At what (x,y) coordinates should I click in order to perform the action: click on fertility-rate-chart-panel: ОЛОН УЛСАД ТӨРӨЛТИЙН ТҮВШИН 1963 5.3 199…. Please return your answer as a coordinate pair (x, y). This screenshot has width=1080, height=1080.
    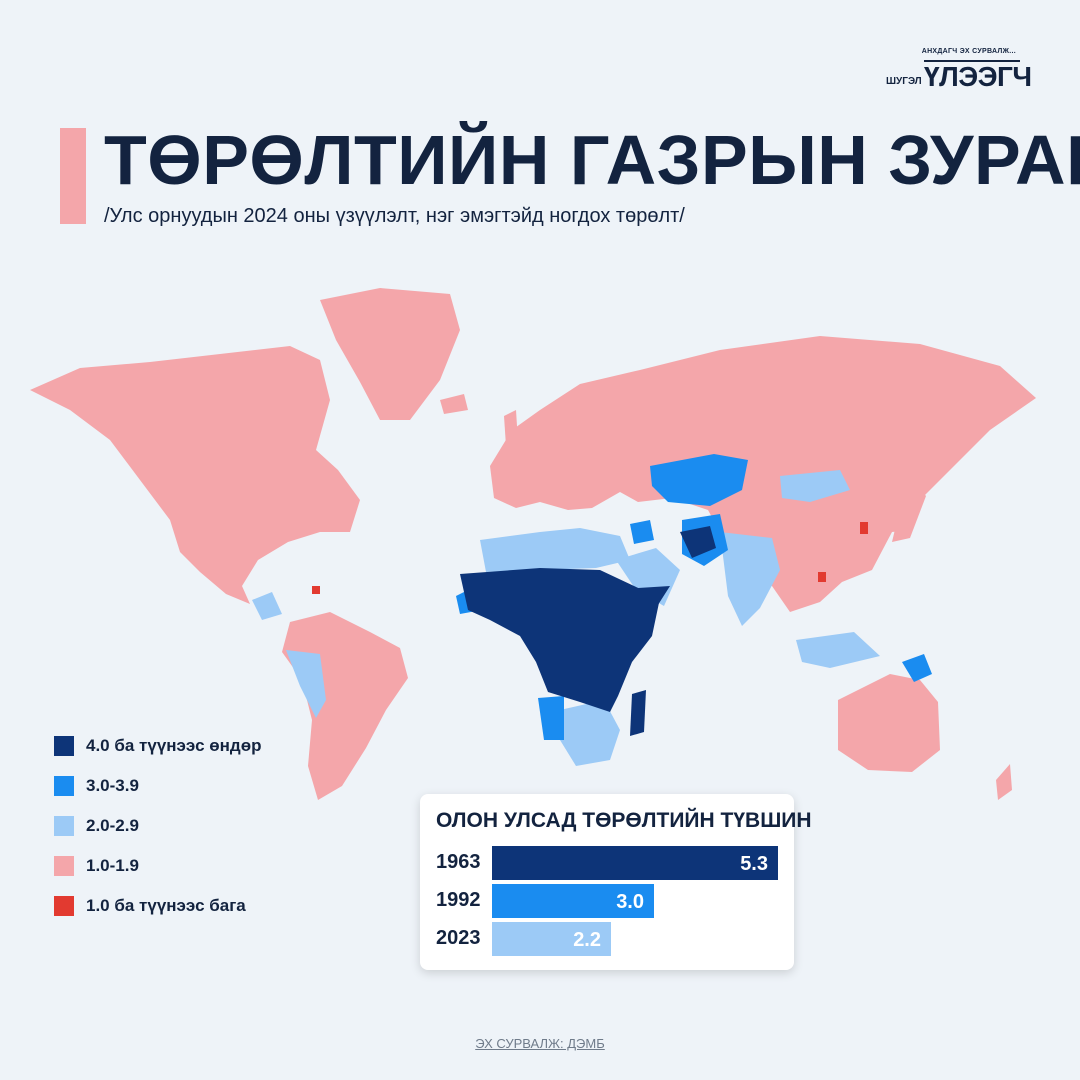
    Looking at the image, I should click on (616, 882).